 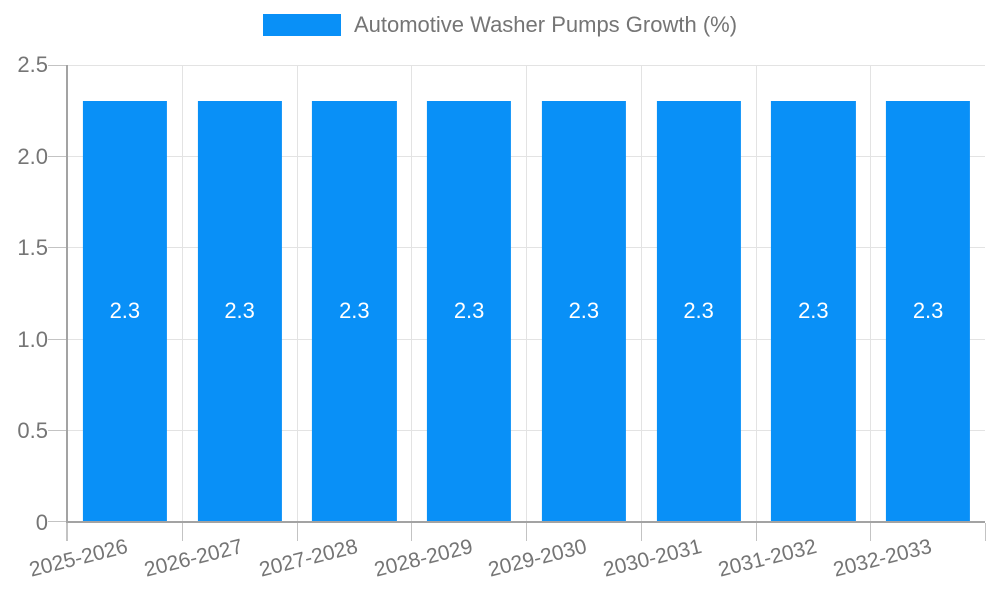 I want to click on x-tick-label: 2030-2031, so click(x=653, y=558).